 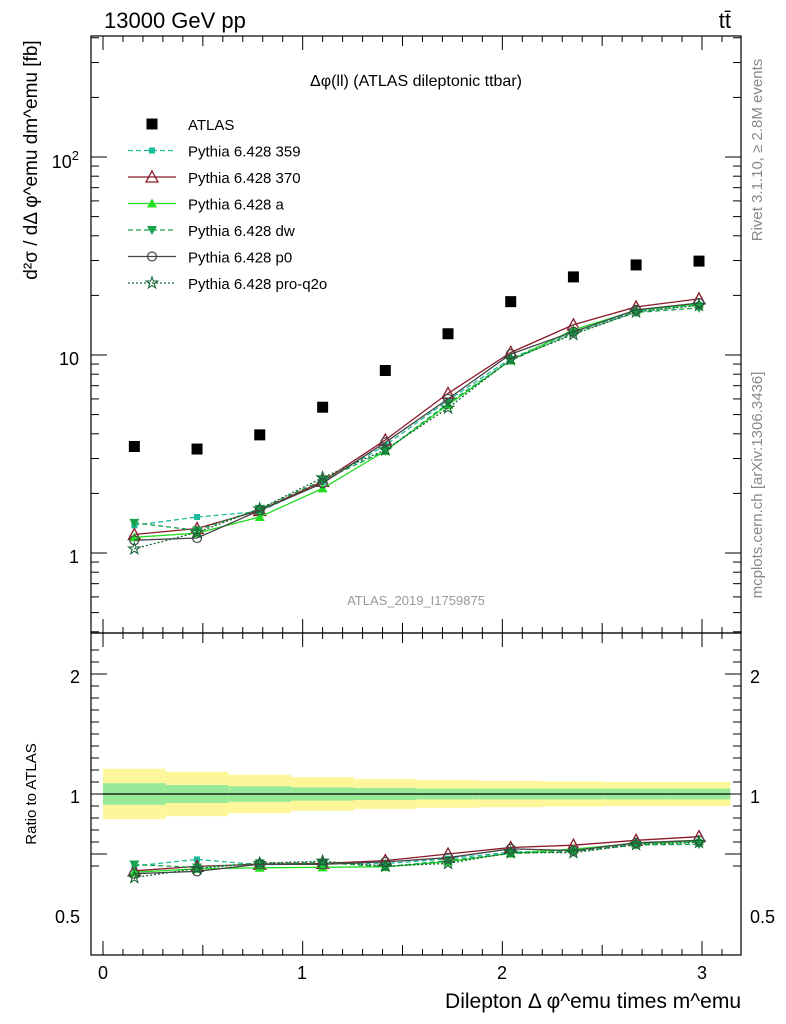 I want to click on x-tick-label: 1, so click(x=302, y=973).